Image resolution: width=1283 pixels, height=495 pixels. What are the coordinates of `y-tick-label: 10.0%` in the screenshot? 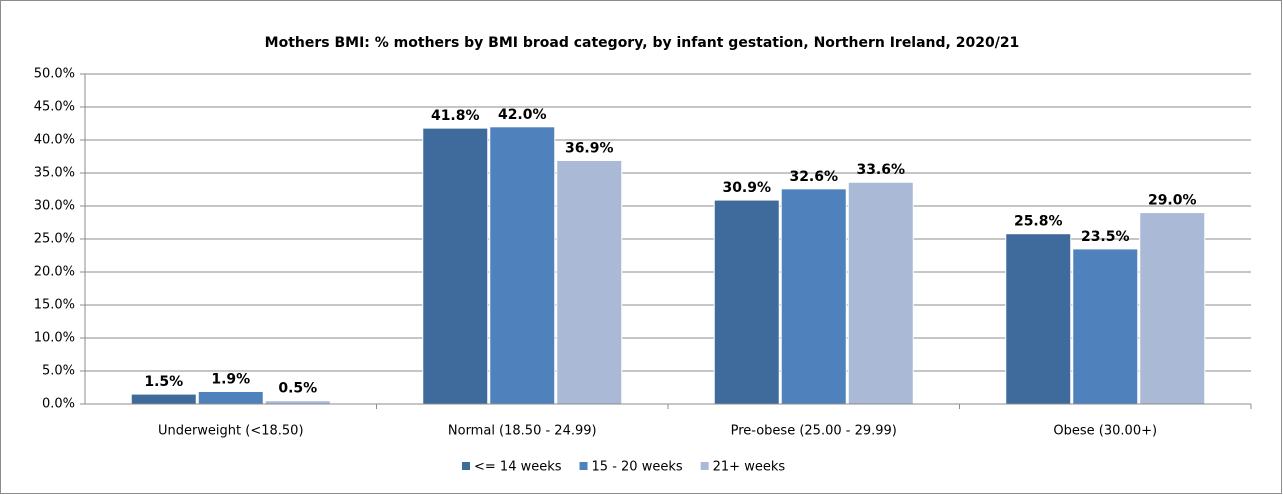 It's located at (54, 338).